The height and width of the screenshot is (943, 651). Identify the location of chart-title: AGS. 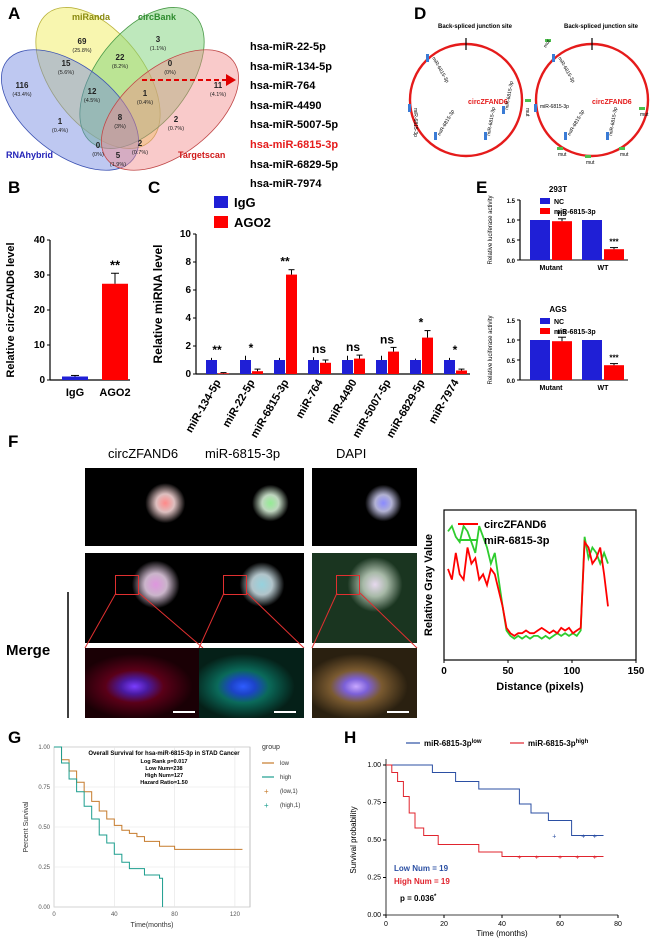
(558, 309).